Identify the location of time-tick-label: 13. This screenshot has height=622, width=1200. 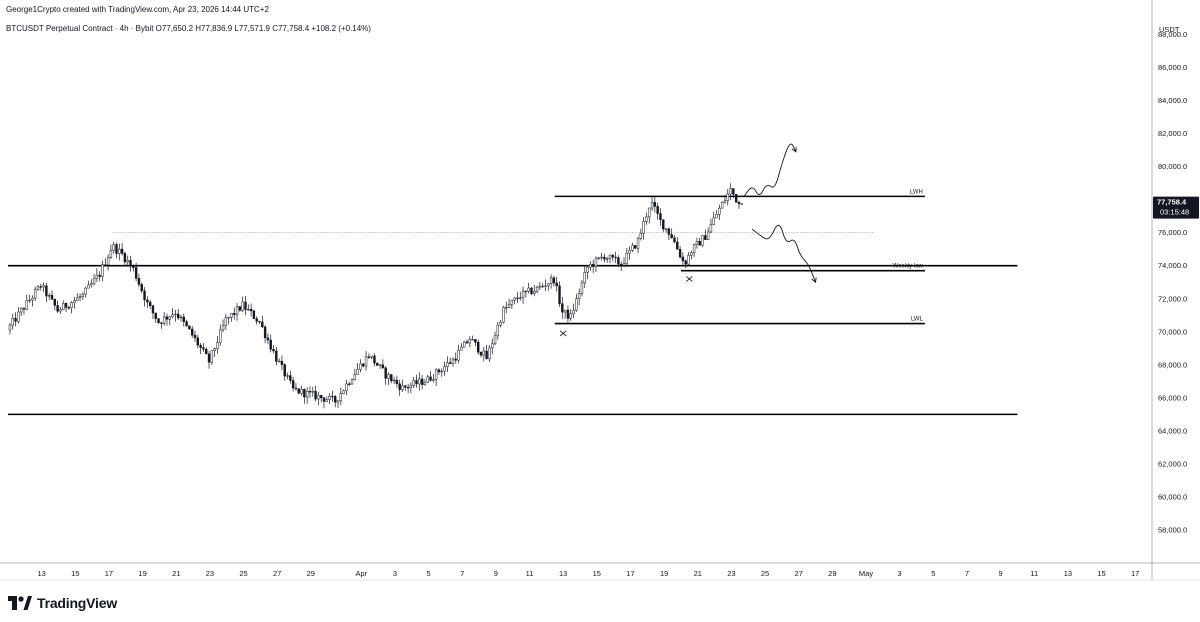
(41, 573).